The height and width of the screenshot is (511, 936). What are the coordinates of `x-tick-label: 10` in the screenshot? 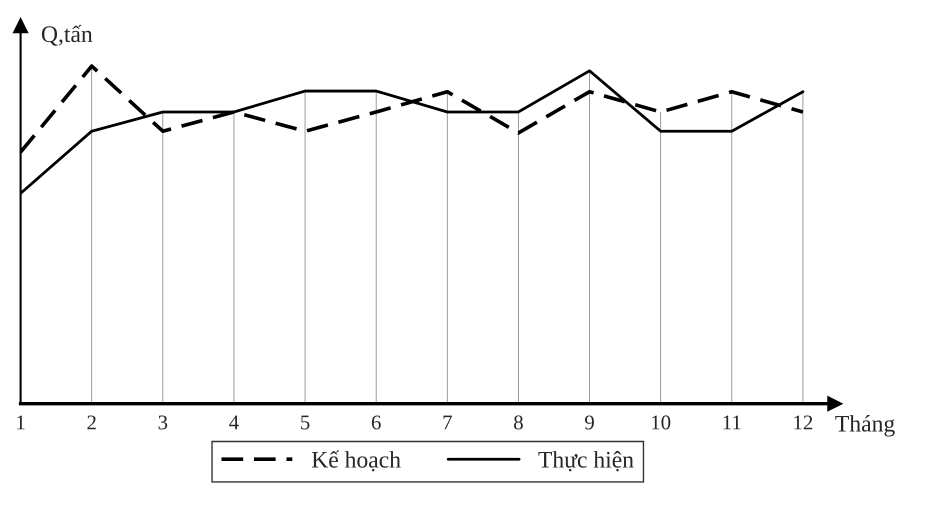 It's located at (661, 422).